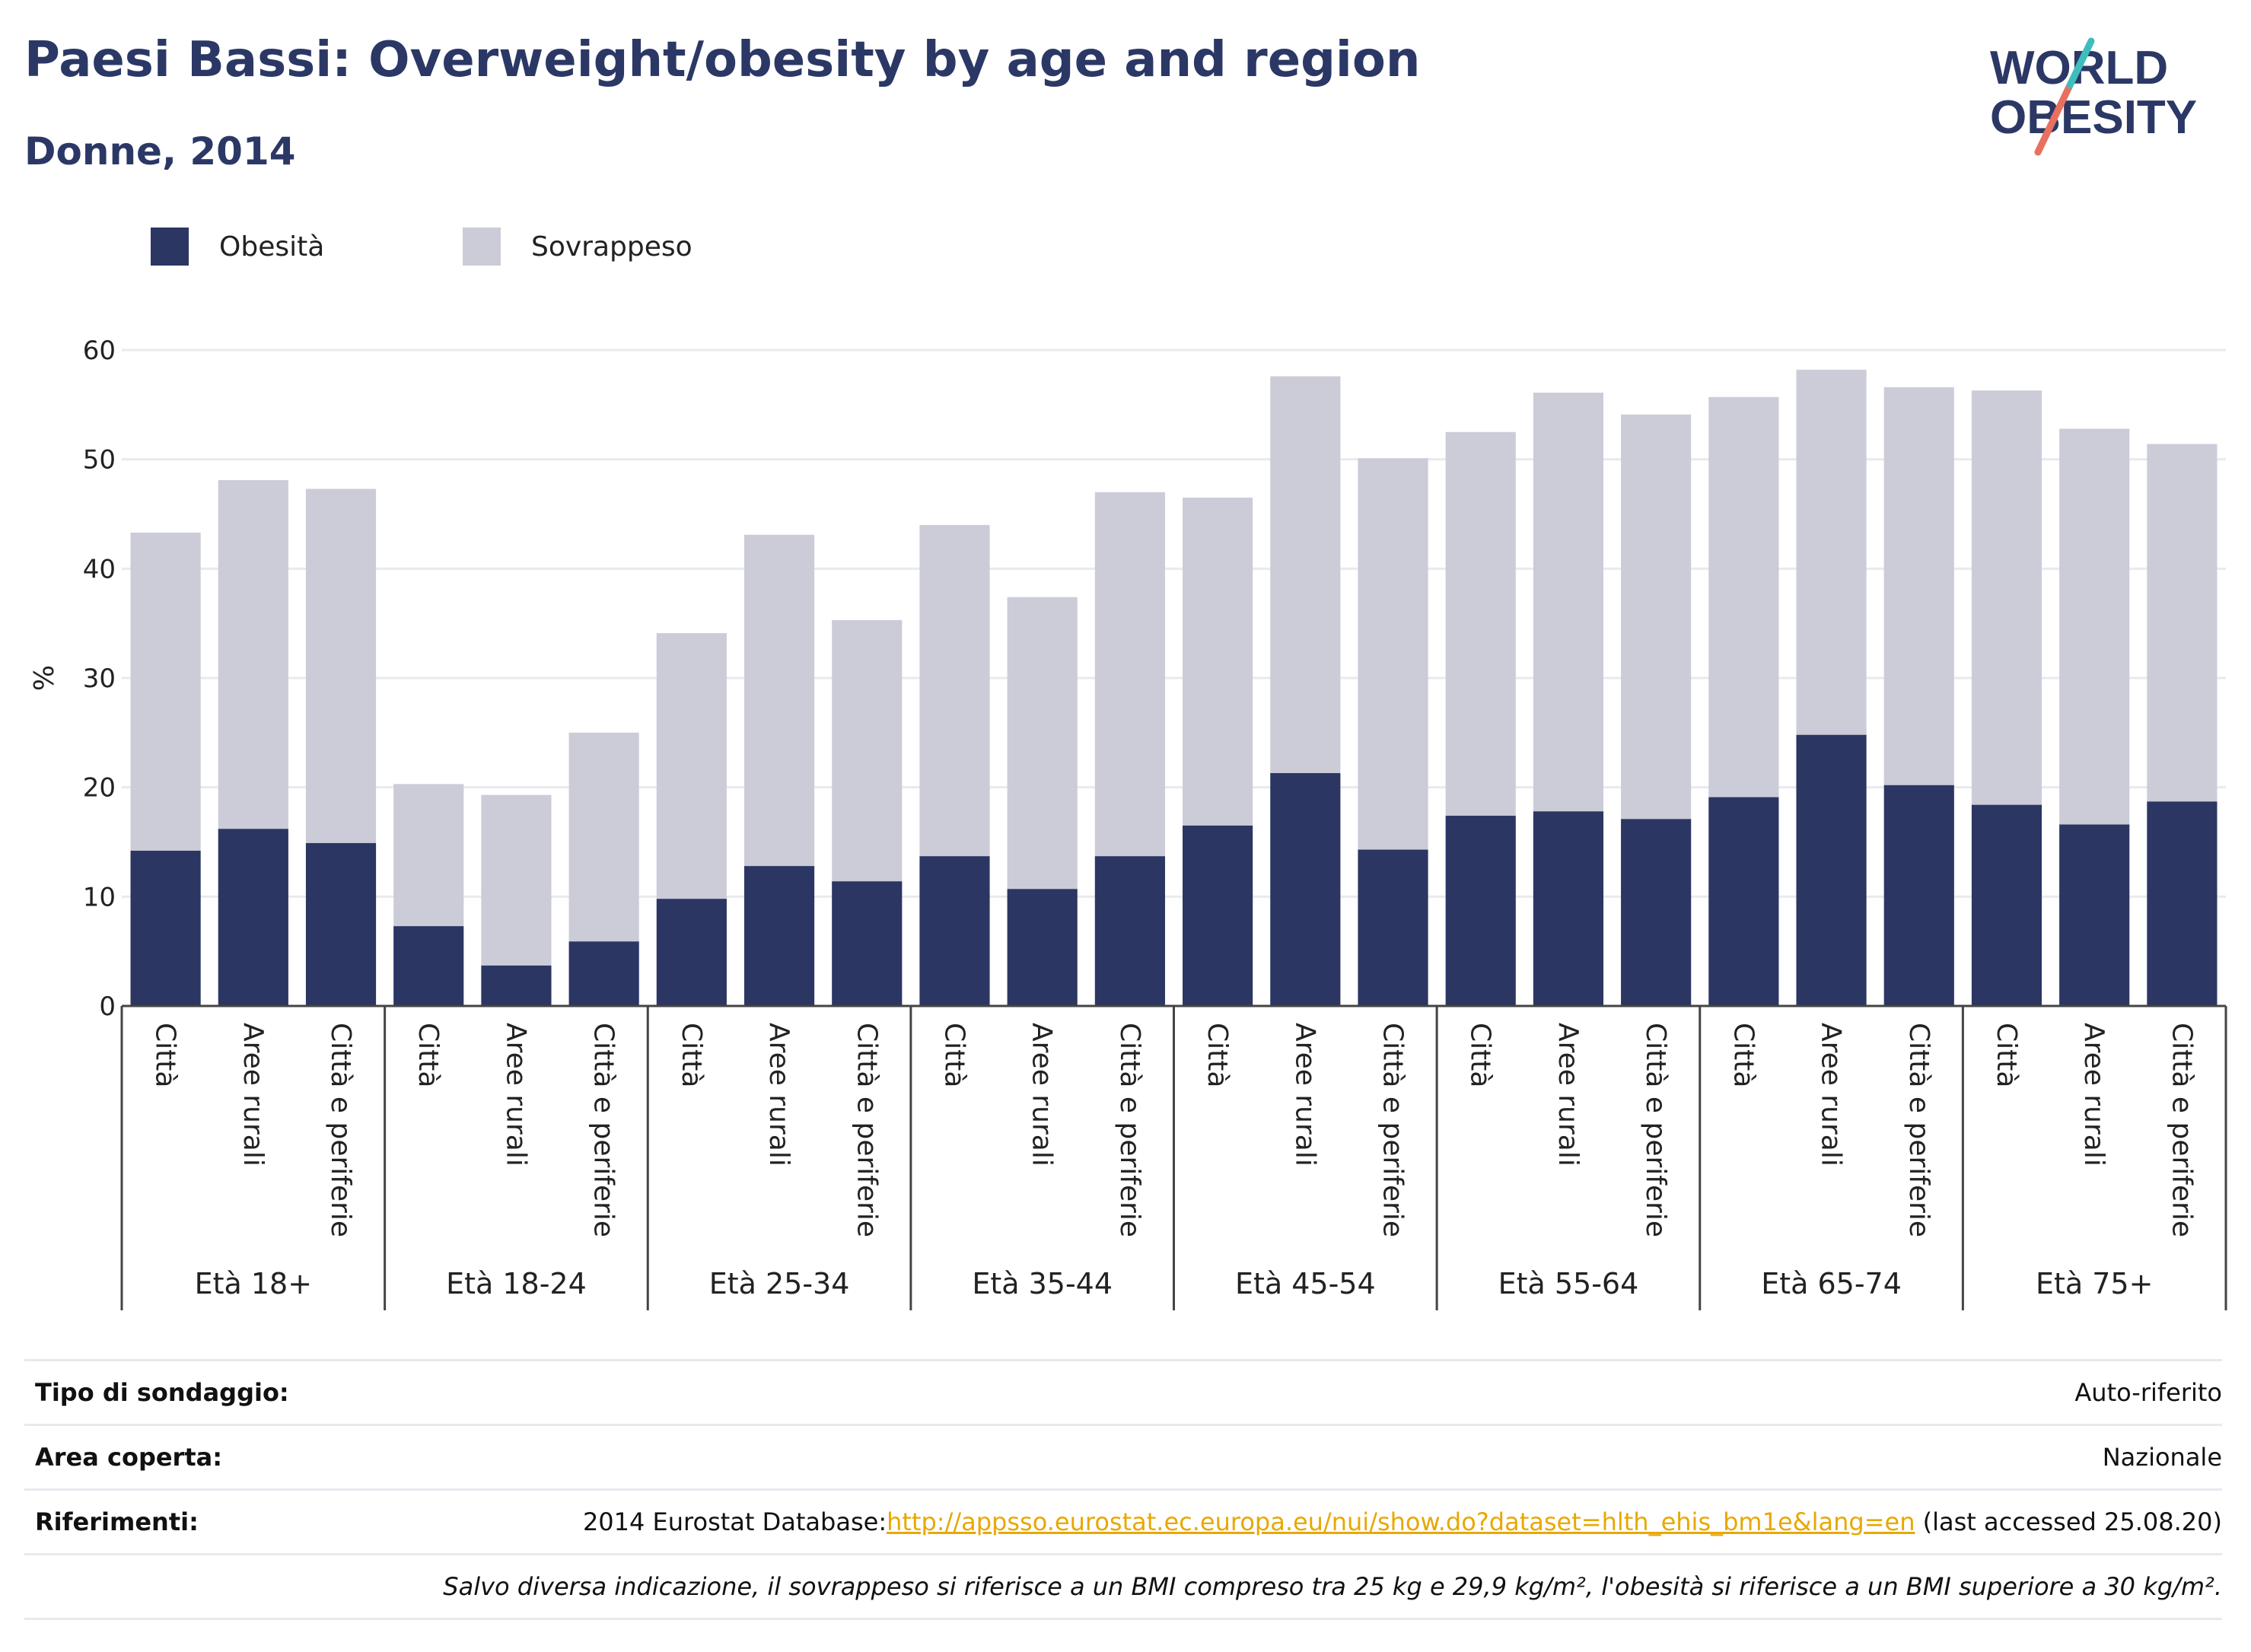  I want to click on y-tick-label: 40, so click(99, 569).